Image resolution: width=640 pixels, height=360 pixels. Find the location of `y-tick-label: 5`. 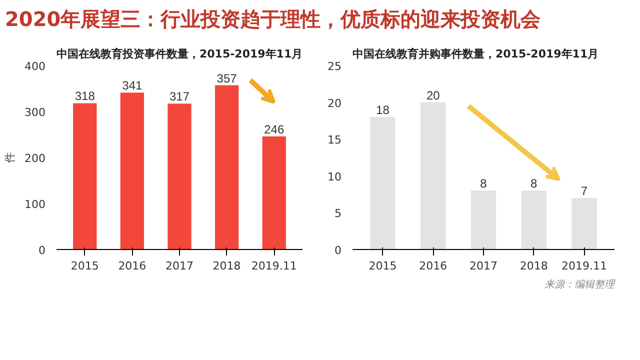

y-tick-label: 5 is located at coordinates (338, 213).